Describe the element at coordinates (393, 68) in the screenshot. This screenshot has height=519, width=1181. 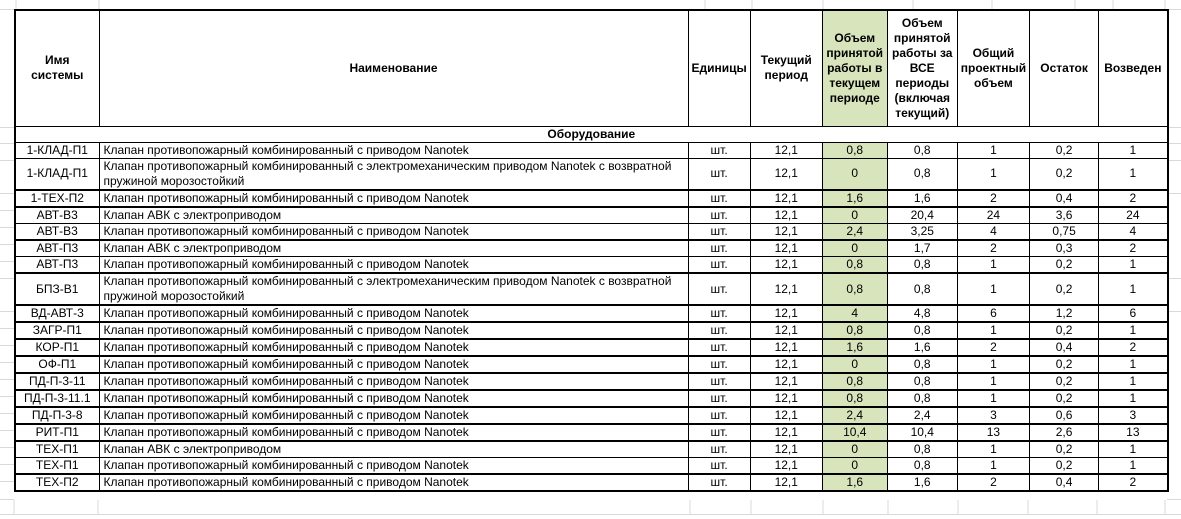
I see `col-header-name: Наименование` at that location.